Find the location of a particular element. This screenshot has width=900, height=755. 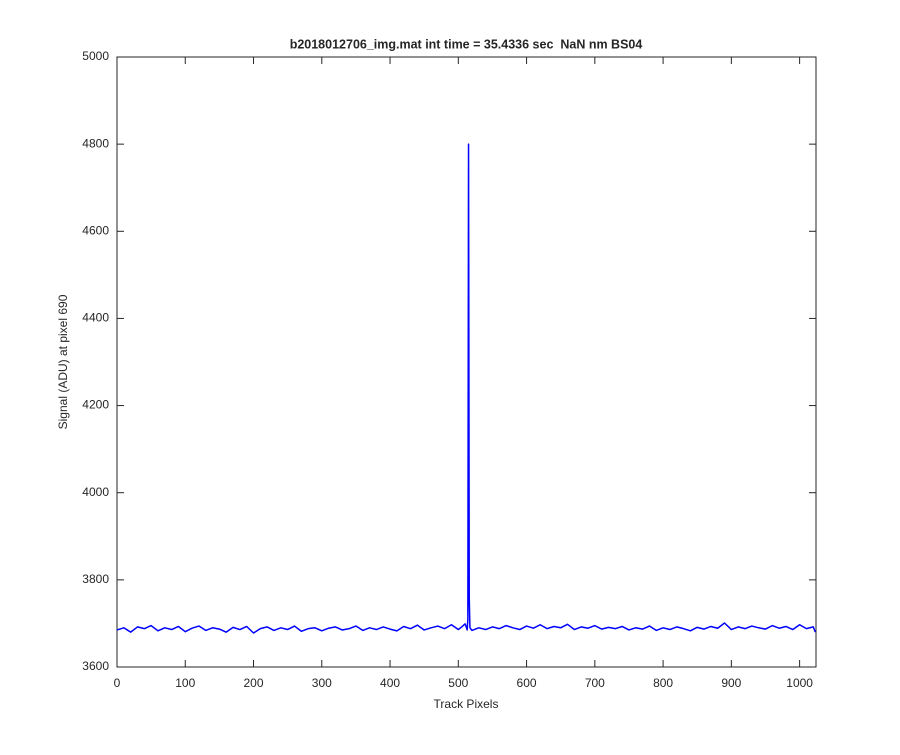

x-tick-label: 300 is located at coordinates (322, 683).